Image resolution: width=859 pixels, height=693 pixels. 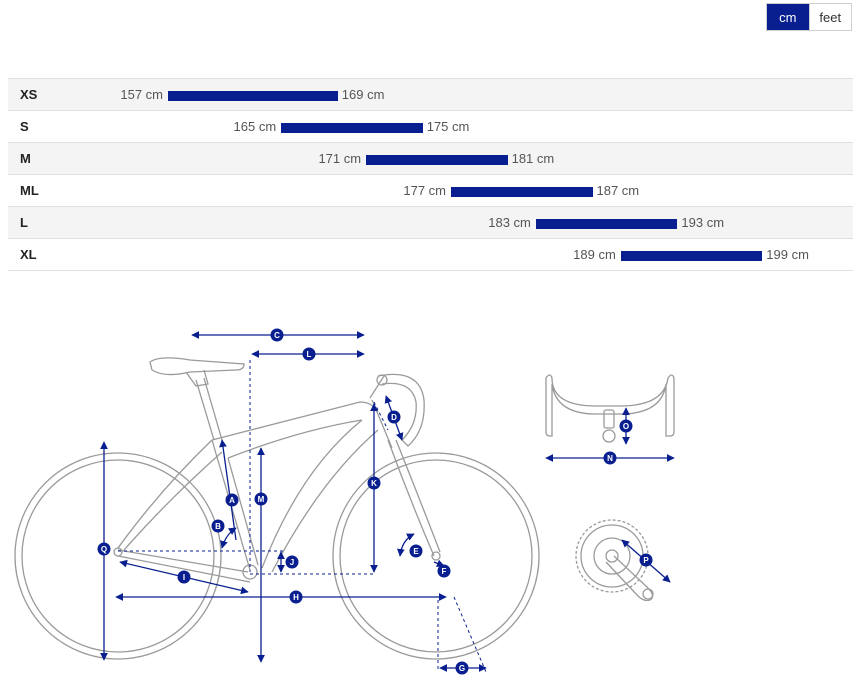 What do you see at coordinates (228, 538) in the screenshot?
I see `dim-line-b` at bounding box center [228, 538].